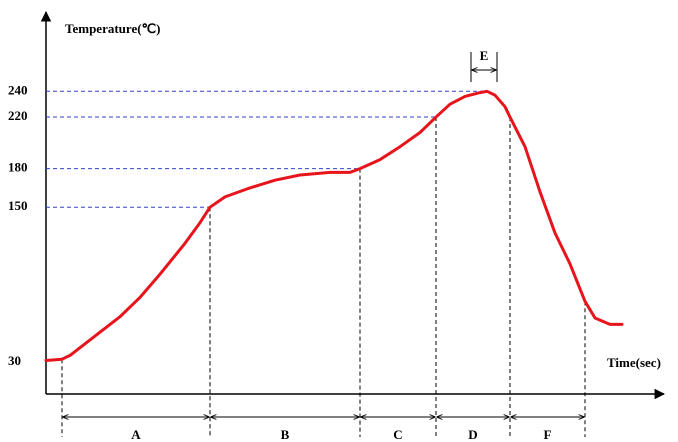  What do you see at coordinates (18, 115) in the screenshot?
I see `y-tick-label: 220` at bounding box center [18, 115].